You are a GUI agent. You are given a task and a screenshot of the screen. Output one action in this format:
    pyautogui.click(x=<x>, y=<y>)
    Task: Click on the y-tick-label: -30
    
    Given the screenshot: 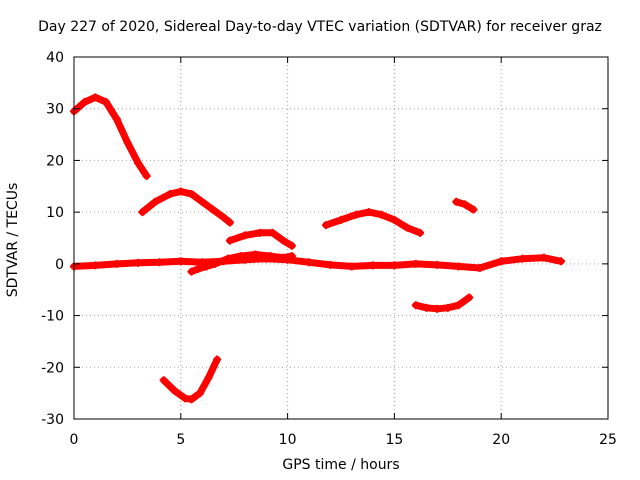 What is the action you would take?
    pyautogui.click(x=52, y=420)
    